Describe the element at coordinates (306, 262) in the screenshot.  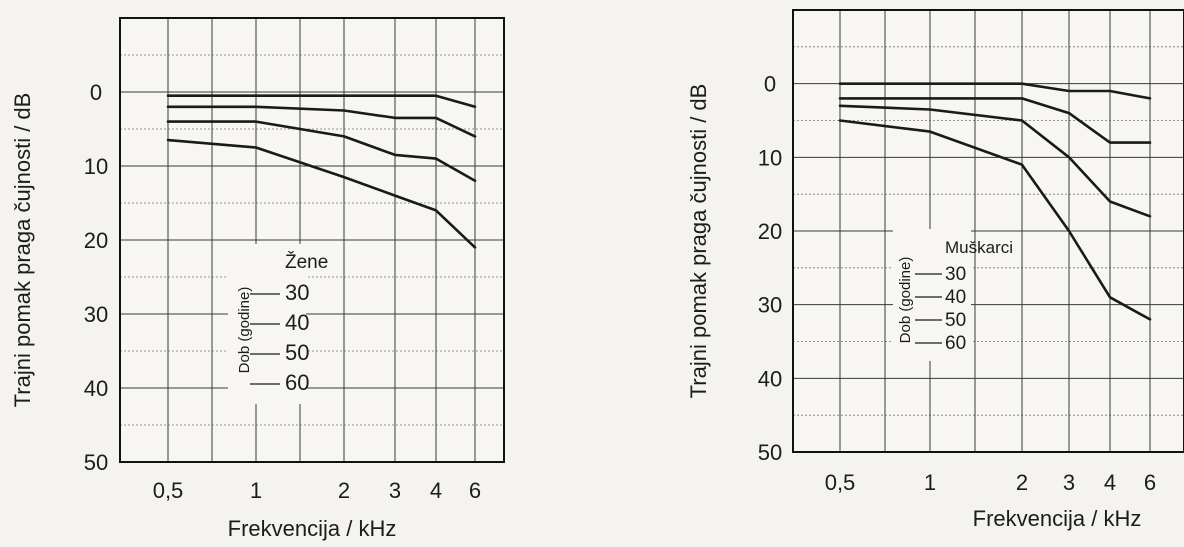
I see `legend-title: Žene` at that location.